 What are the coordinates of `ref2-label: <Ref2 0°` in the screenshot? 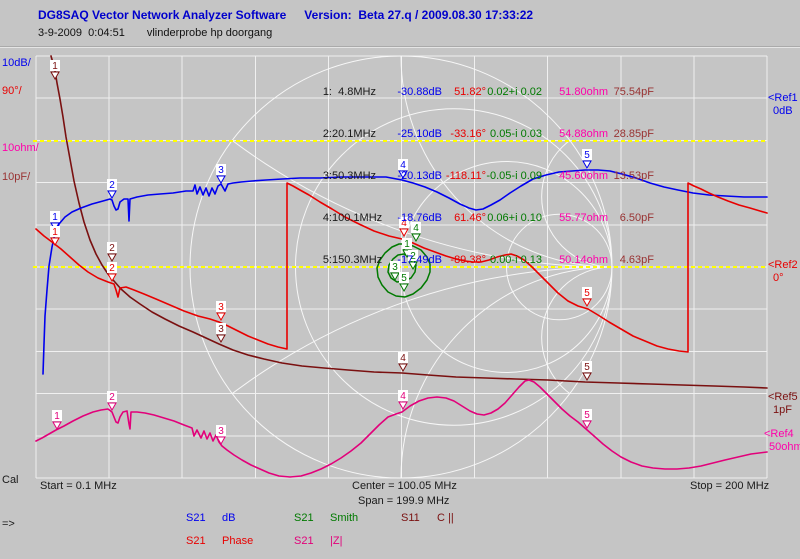 It's located at (783, 271).